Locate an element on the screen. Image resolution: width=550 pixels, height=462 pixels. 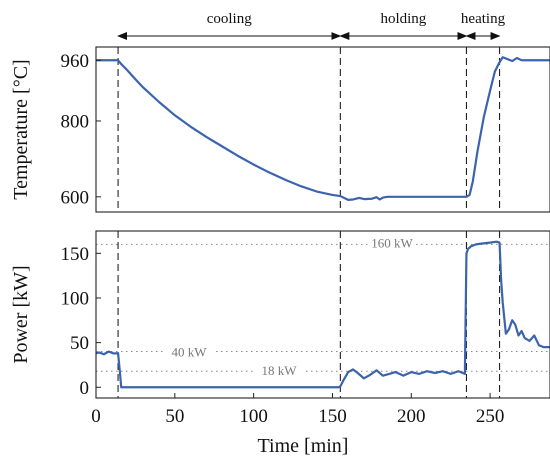
reference-line-label: 160 kW is located at coordinates (392, 242).